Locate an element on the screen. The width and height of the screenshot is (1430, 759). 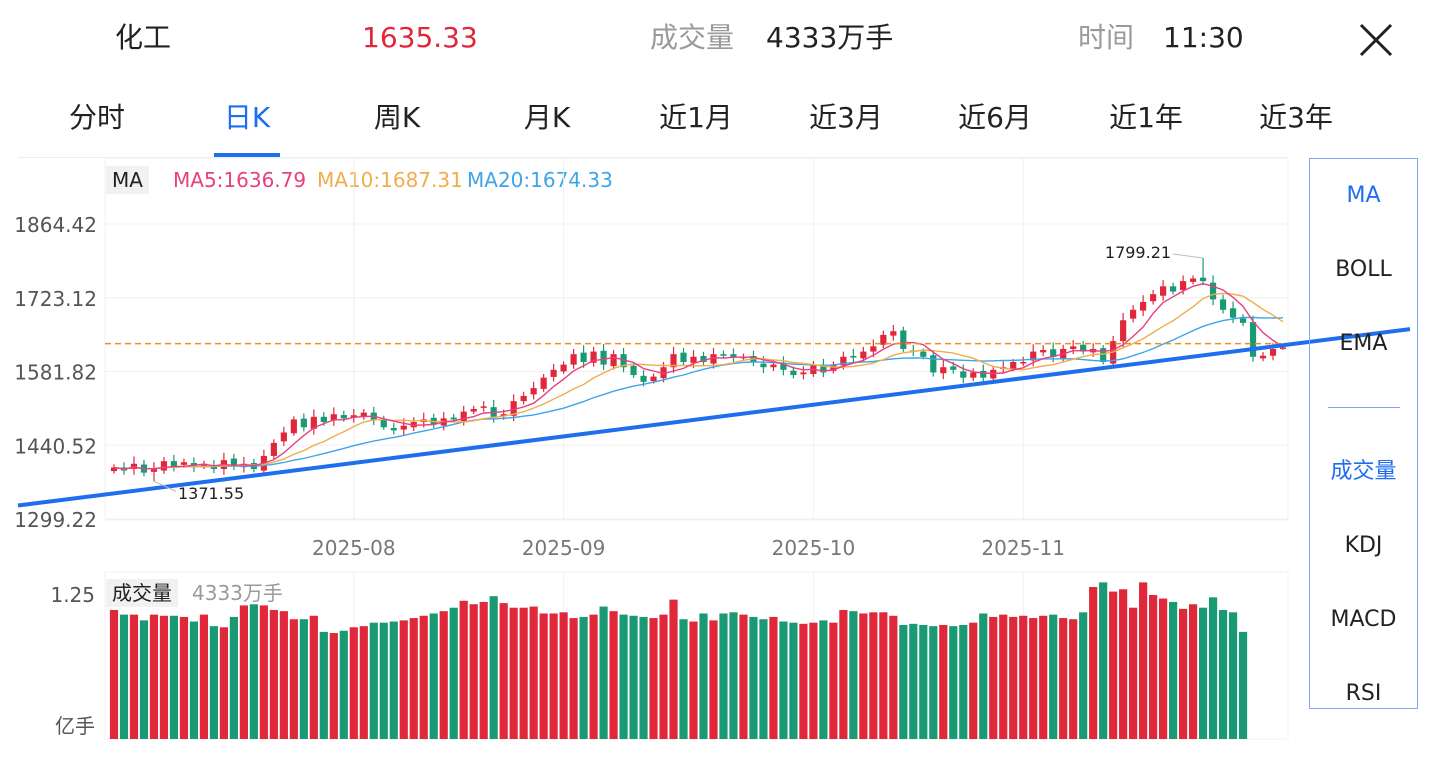
indicator-macd: MACD is located at coordinates (1363, 619).